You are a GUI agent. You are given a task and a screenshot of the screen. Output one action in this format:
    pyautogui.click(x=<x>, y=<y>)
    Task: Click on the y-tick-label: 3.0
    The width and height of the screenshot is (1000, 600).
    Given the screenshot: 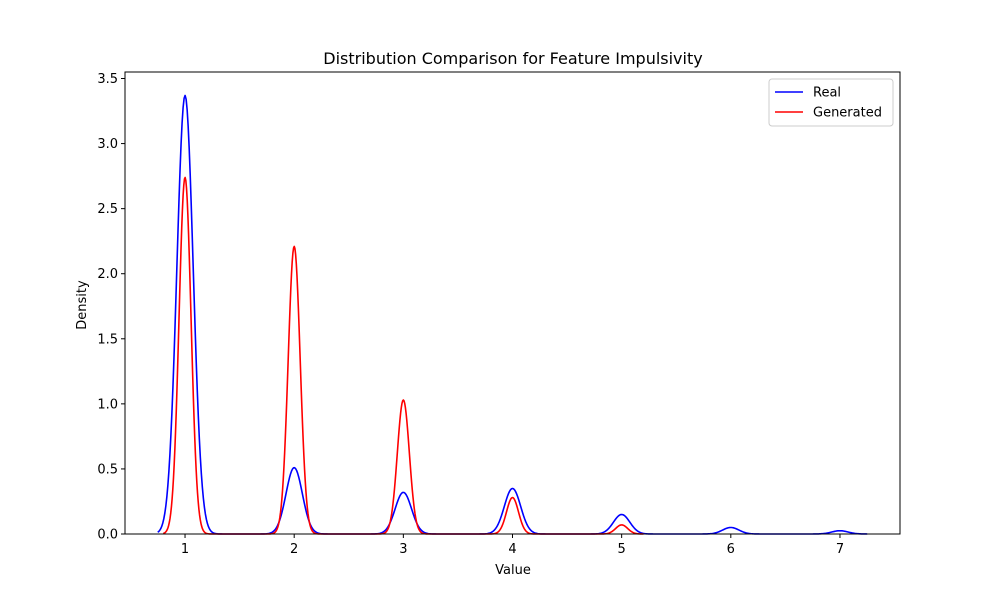 What is the action you would take?
    pyautogui.click(x=107, y=144)
    